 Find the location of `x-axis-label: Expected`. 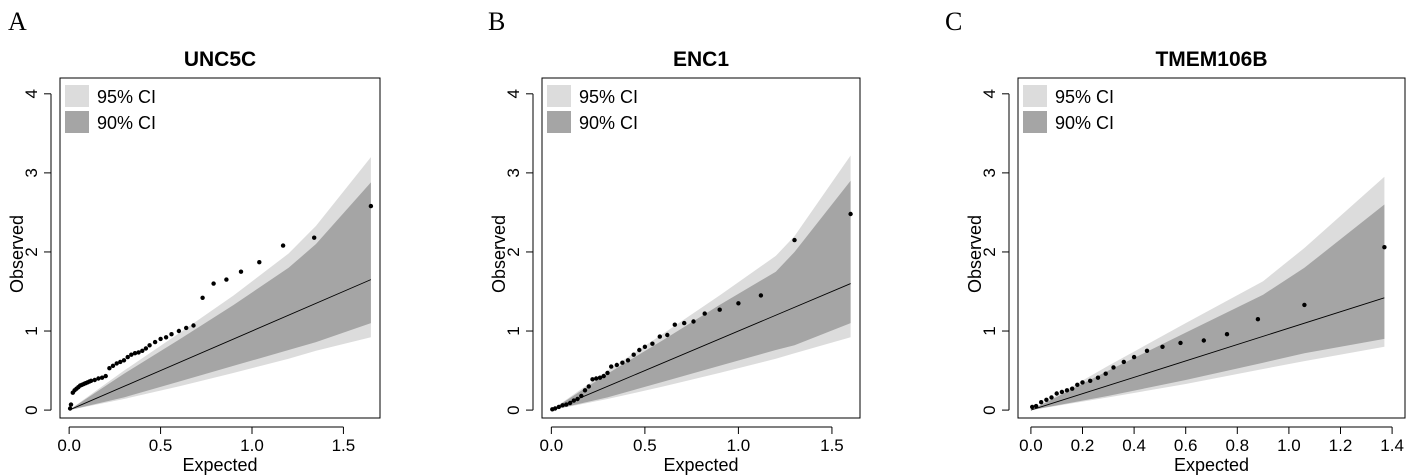

x-axis-label: Expected is located at coordinates (1211, 465).